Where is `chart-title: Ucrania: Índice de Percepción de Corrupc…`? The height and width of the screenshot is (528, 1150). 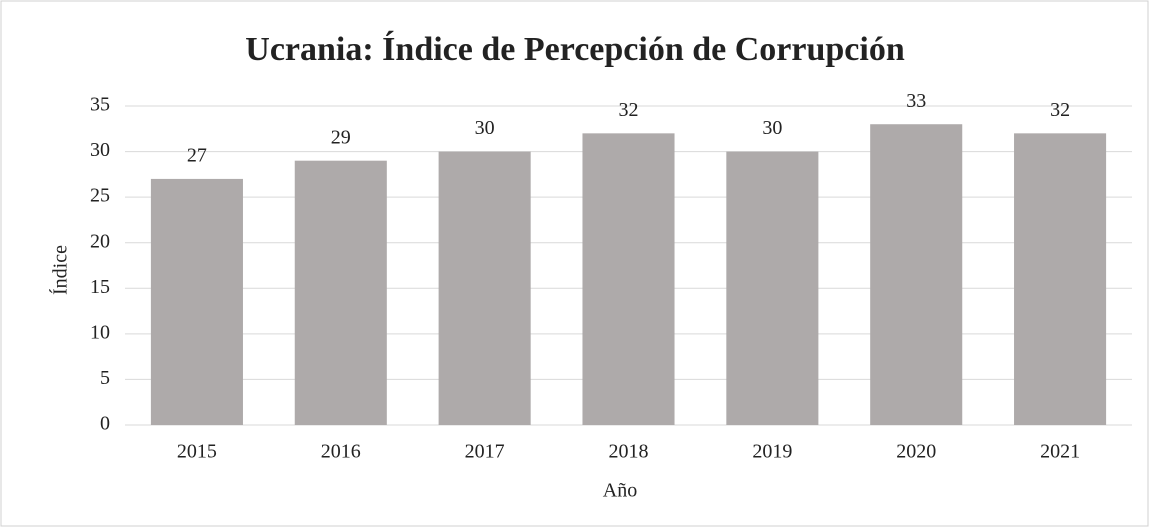 chart-title: Ucrania: Índice de Percepción de Corrupc… is located at coordinates (575, 49).